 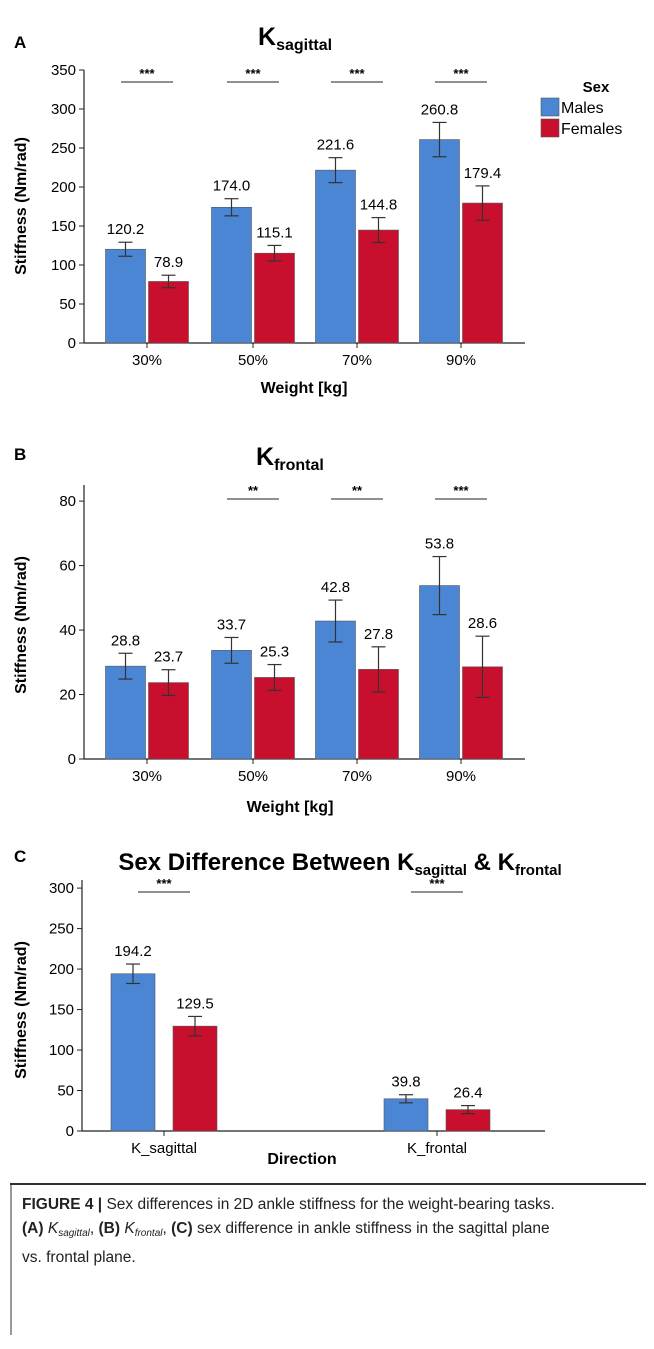 I want to click on caption-a-main: K, so click(x=53, y=1228).